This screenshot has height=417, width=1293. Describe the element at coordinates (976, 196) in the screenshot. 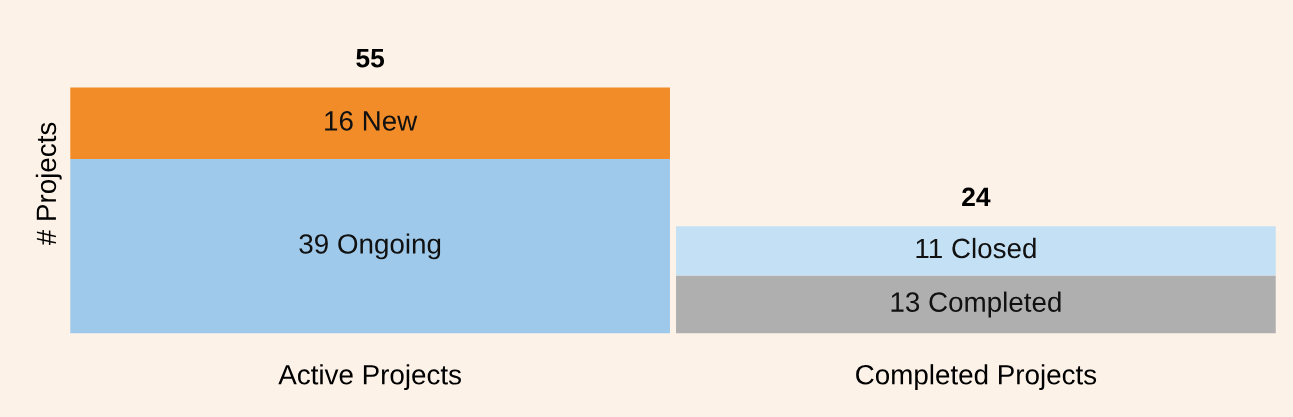

I see `total-label: 24` at that location.